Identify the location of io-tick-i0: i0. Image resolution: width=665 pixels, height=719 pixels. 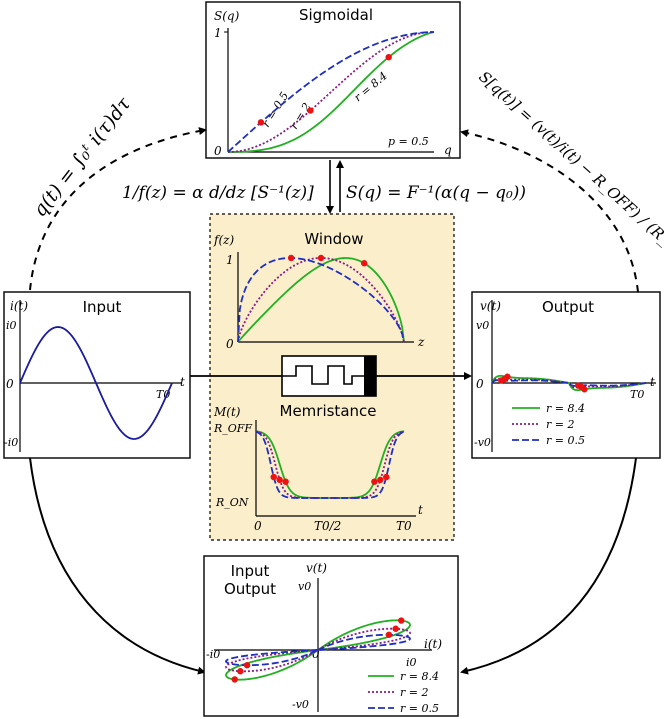
(411, 662).